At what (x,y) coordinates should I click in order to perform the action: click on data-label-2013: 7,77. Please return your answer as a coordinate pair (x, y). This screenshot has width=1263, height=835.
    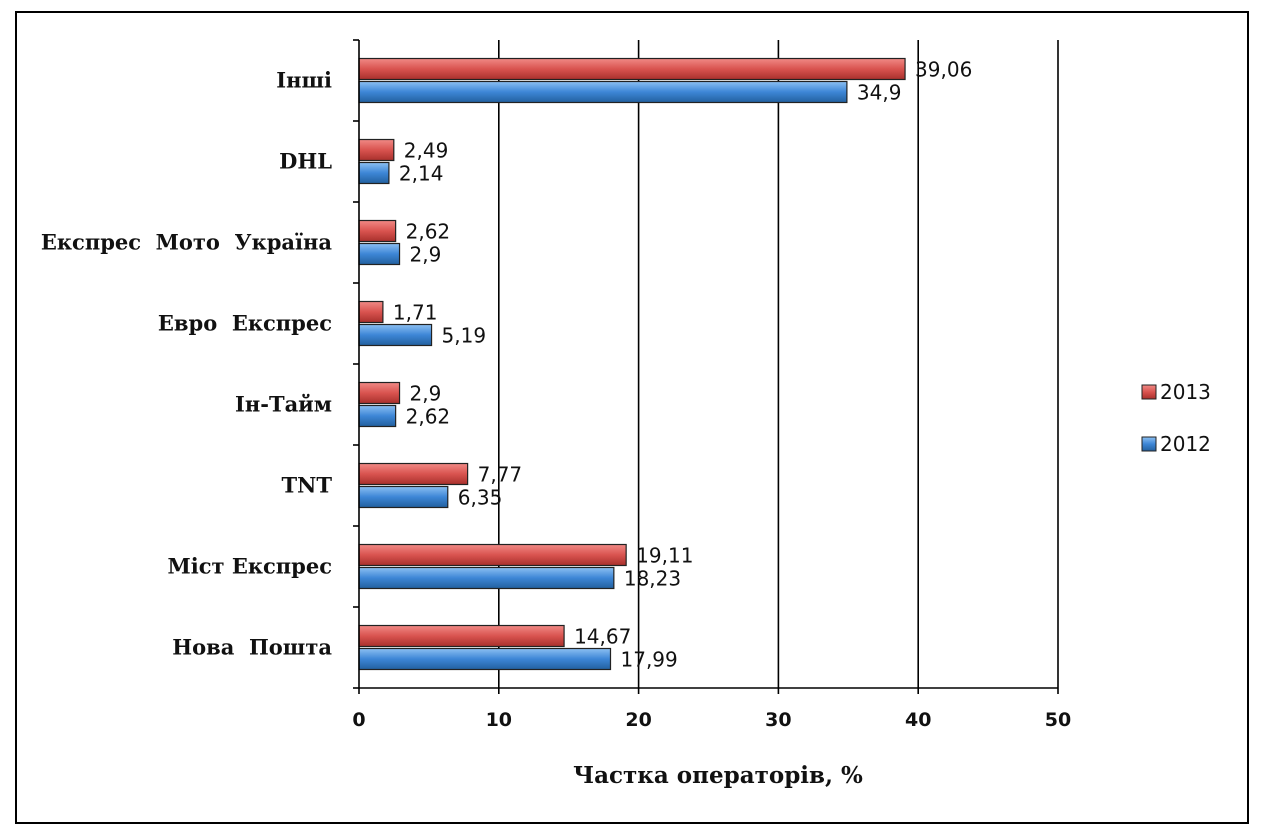
    Looking at the image, I should click on (500, 475).